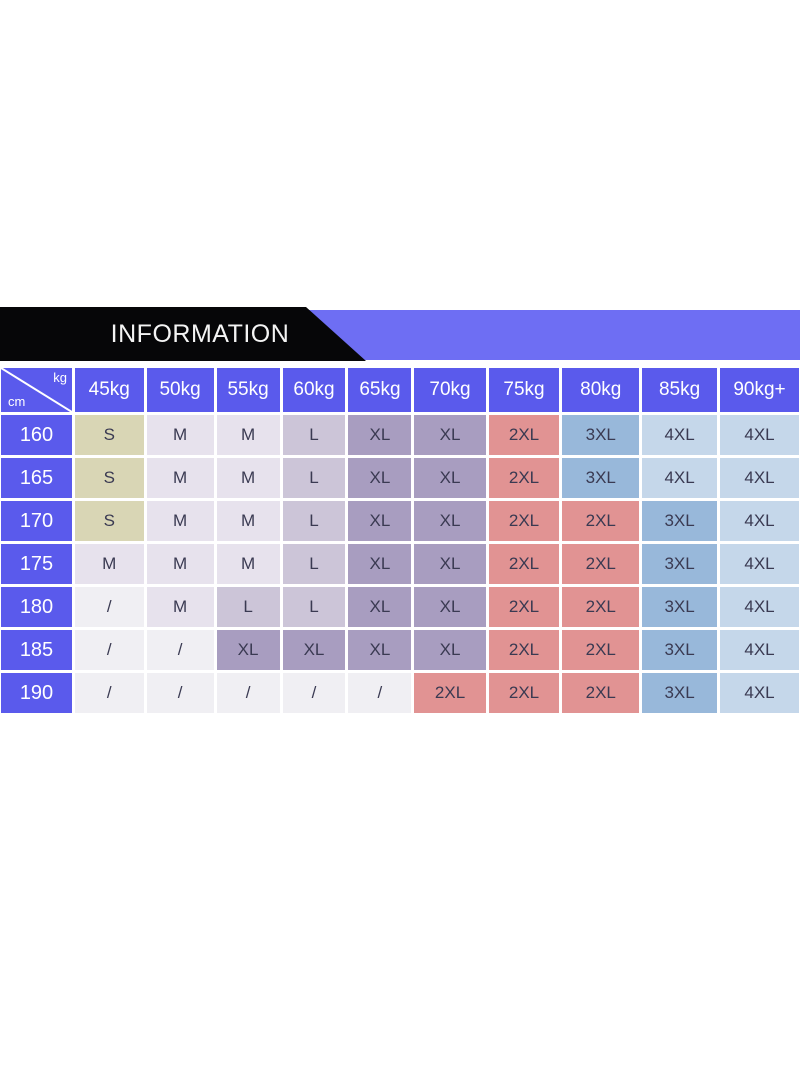  What do you see at coordinates (36, 650) in the screenshot?
I see `row-header-185: 185` at bounding box center [36, 650].